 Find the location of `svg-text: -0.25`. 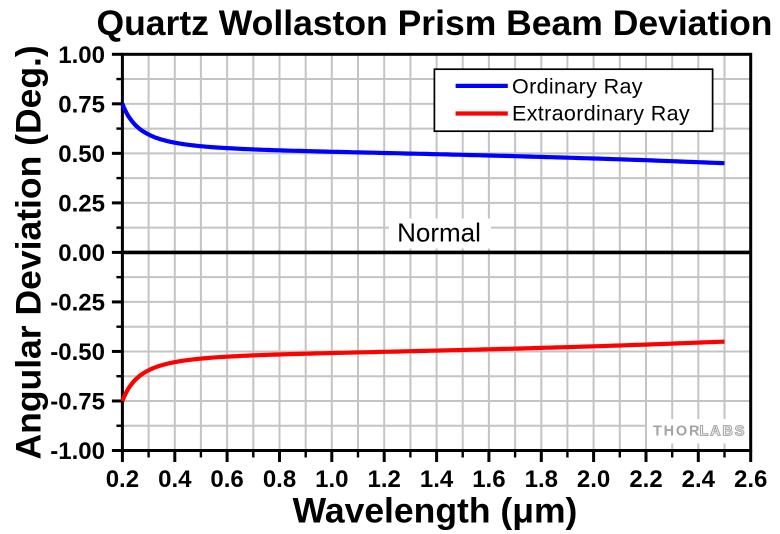

svg-text: -0.25 is located at coordinates (77, 302).